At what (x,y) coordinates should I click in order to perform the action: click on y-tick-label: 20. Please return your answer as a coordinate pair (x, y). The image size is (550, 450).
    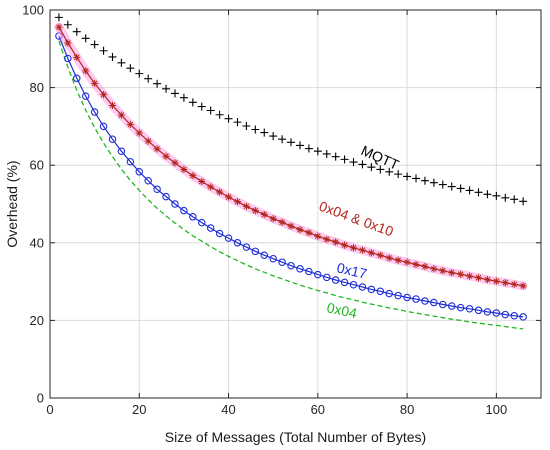
    Looking at the image, I should click on (37, 320).